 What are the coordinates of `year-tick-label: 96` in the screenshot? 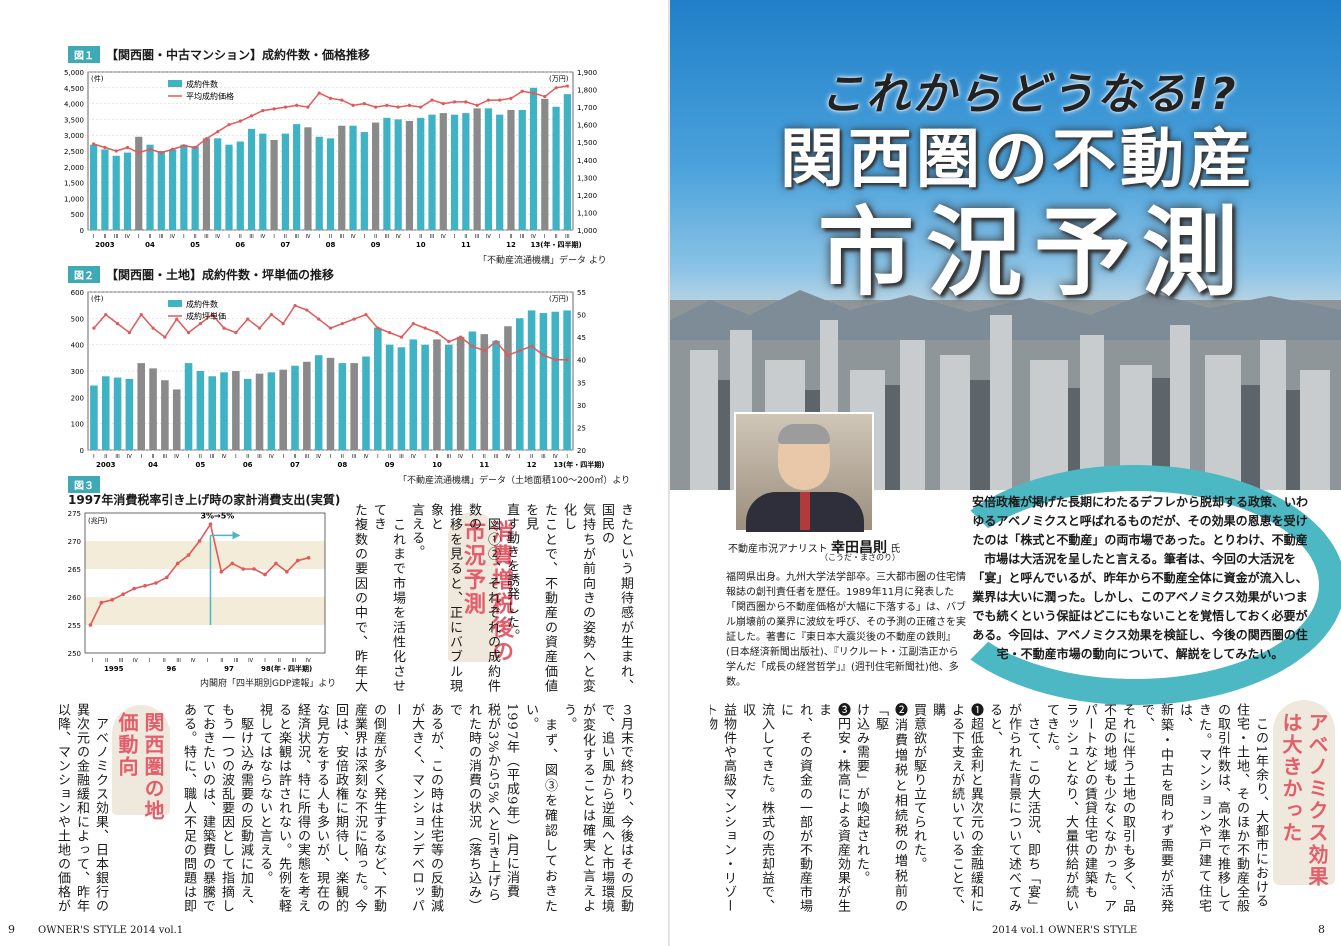 It's located at (172, 669).